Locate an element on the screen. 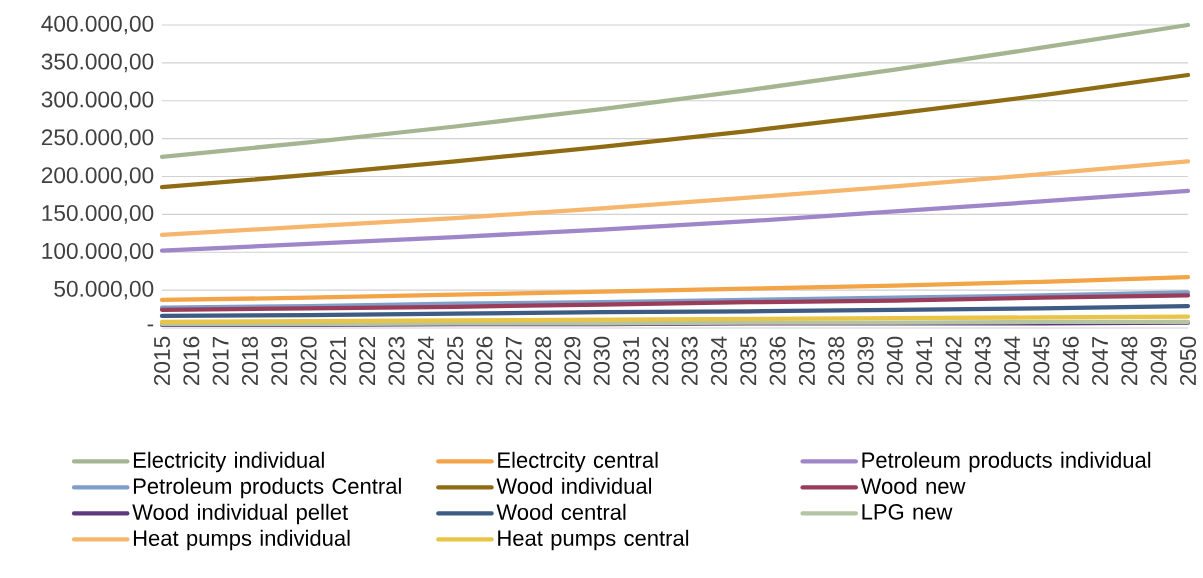 Image resolution: width=1203 pixels, height=578 pixels. x-tick-label: 2044 is located at coordinates (1012, 361).